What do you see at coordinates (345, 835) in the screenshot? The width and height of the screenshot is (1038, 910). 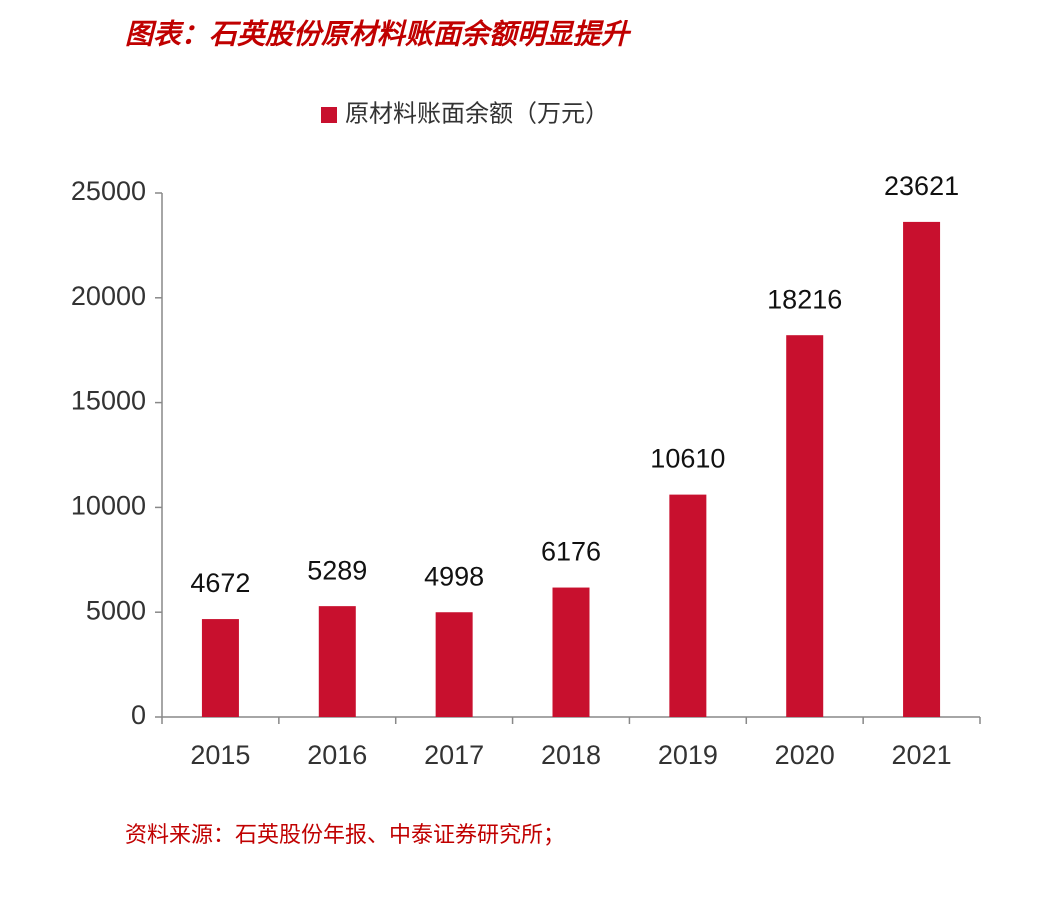 I see `source-note: 资料来源：石英股份年报、中泰证券研究所；` at bounding box center [345, 835].